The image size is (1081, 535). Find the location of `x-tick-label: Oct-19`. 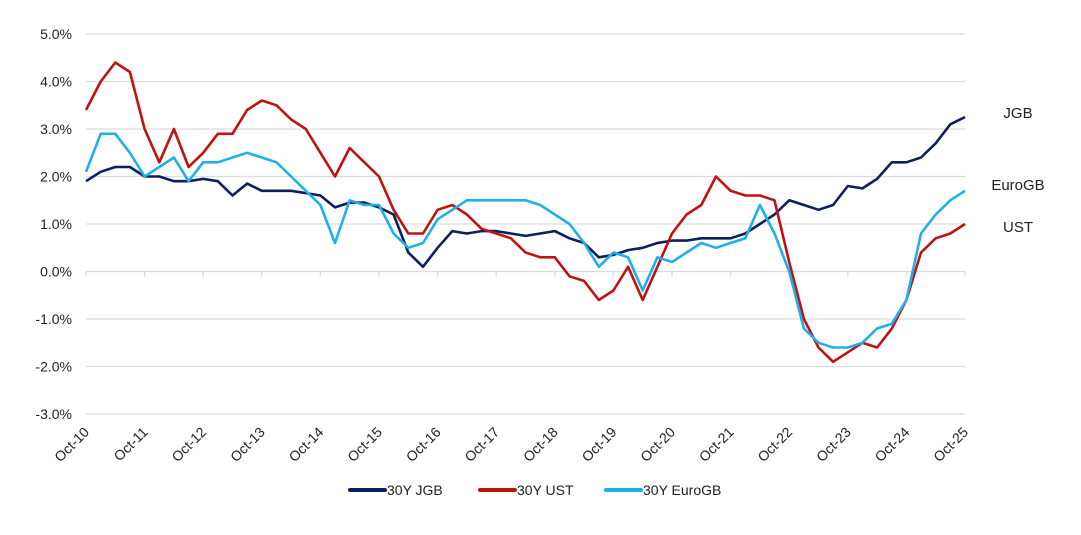

x-tick-label: Oct-19 is located at coordinates (598, 444).